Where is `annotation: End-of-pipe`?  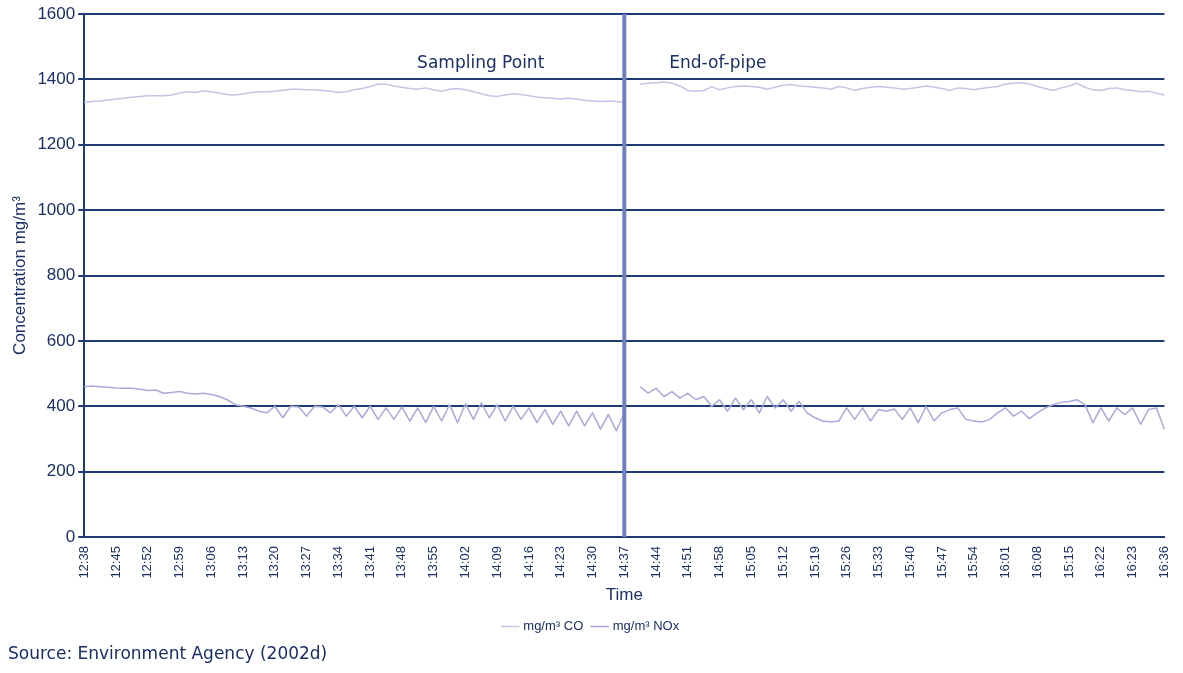
annotation: End-of-pipe is located at coordinates (718, 62).